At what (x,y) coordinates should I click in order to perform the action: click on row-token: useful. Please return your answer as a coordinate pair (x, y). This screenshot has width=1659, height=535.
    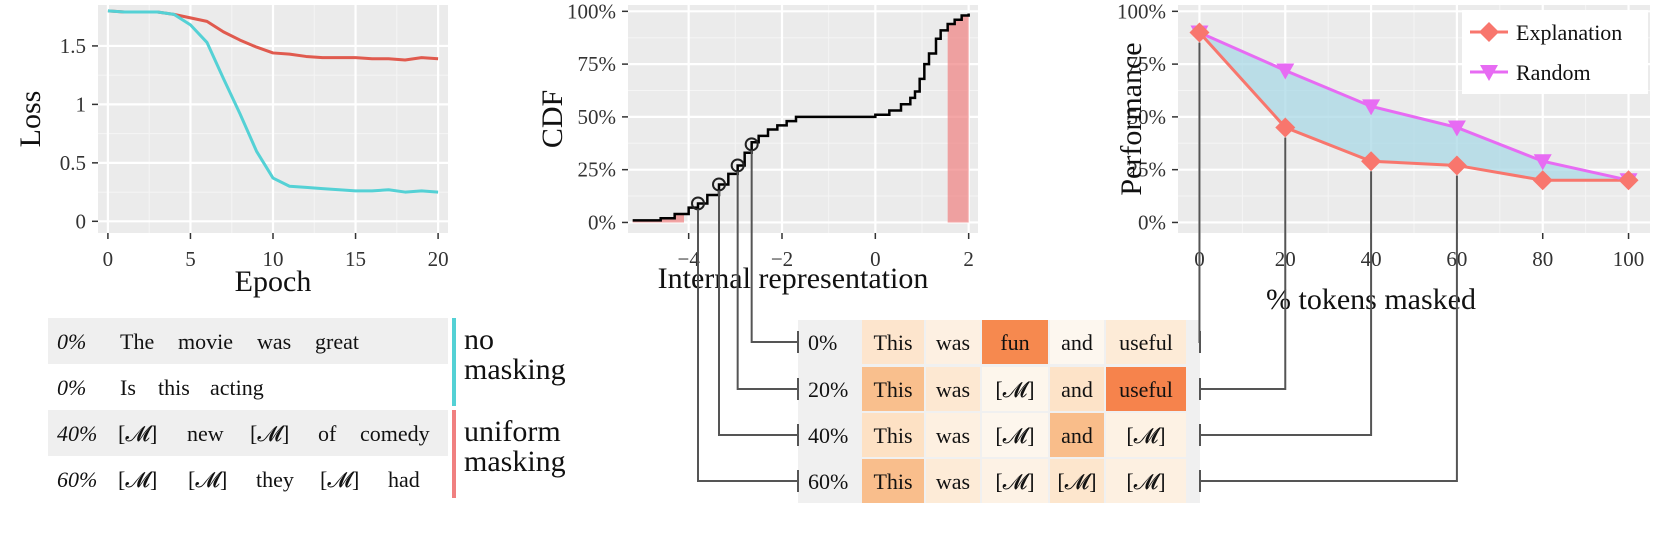
    Looking at the image, I should click on (1146, 389).